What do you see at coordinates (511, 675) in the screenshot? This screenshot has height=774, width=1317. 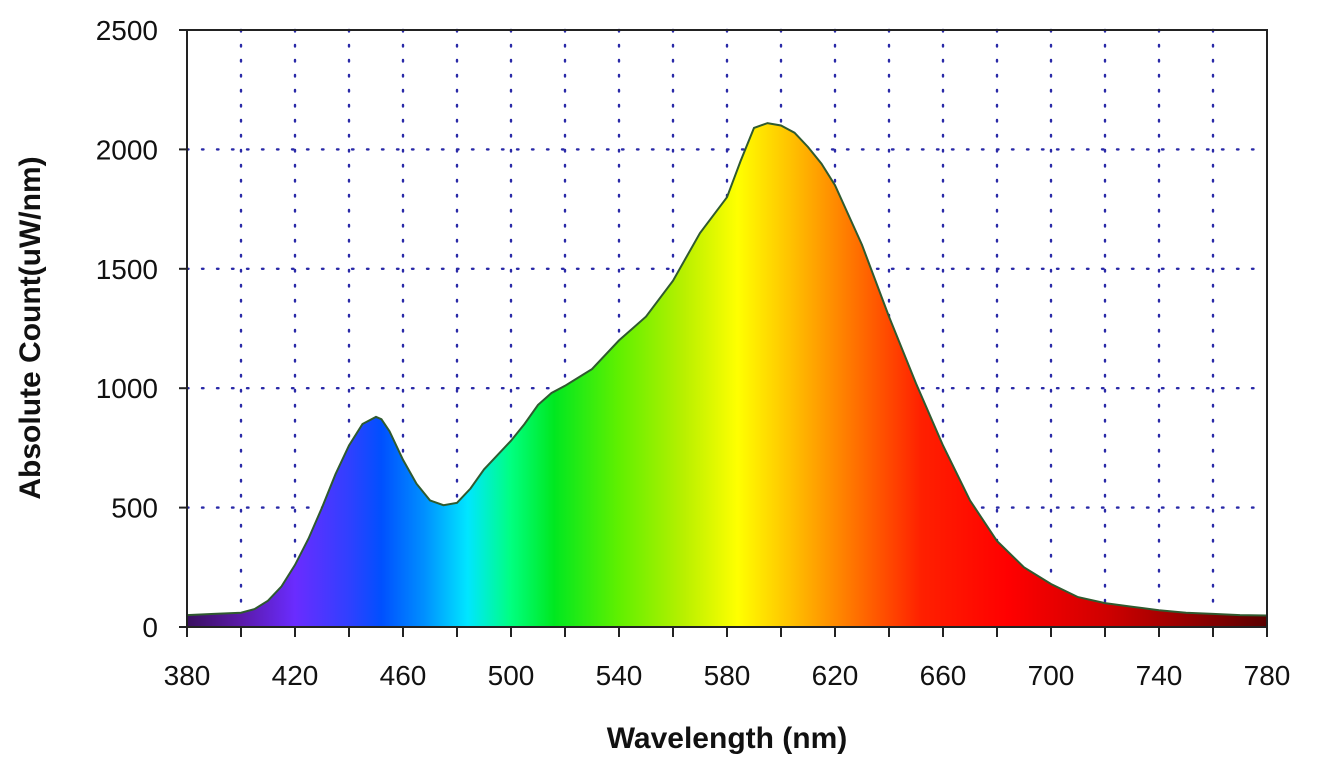 I see `x-tick-label: 500` at bounding box center [511, 675].